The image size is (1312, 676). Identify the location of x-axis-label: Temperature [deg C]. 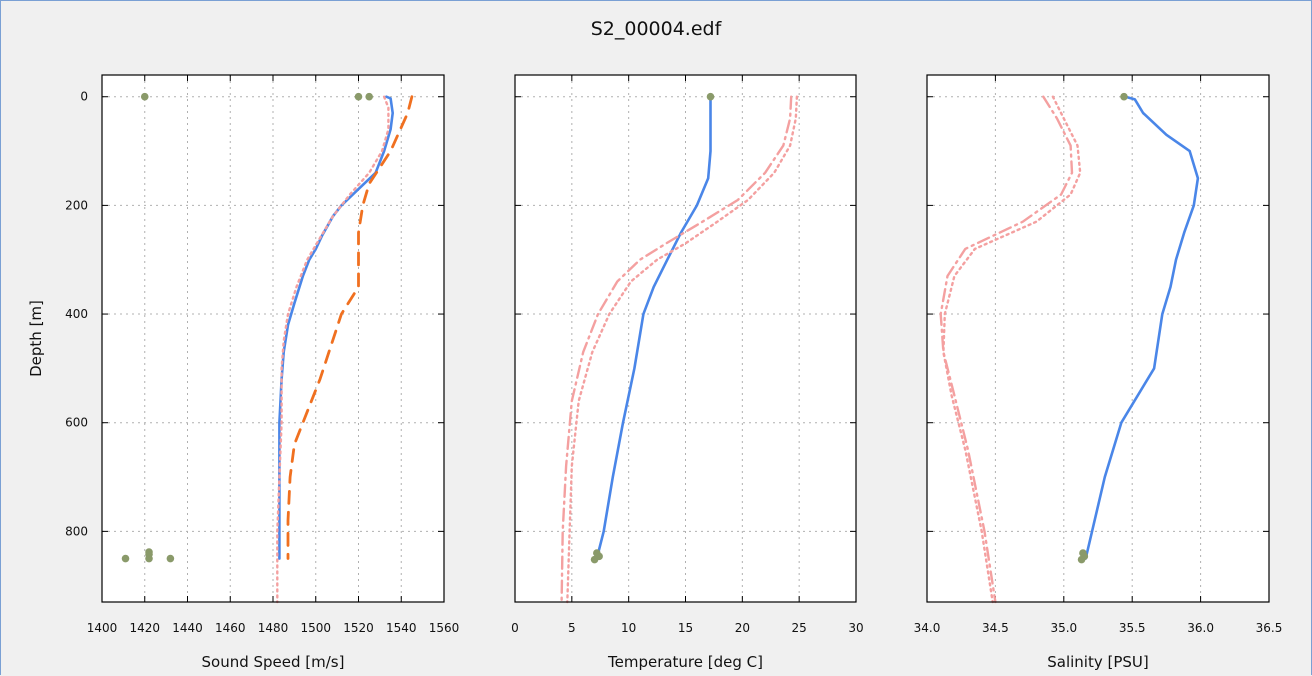
(685, 662).